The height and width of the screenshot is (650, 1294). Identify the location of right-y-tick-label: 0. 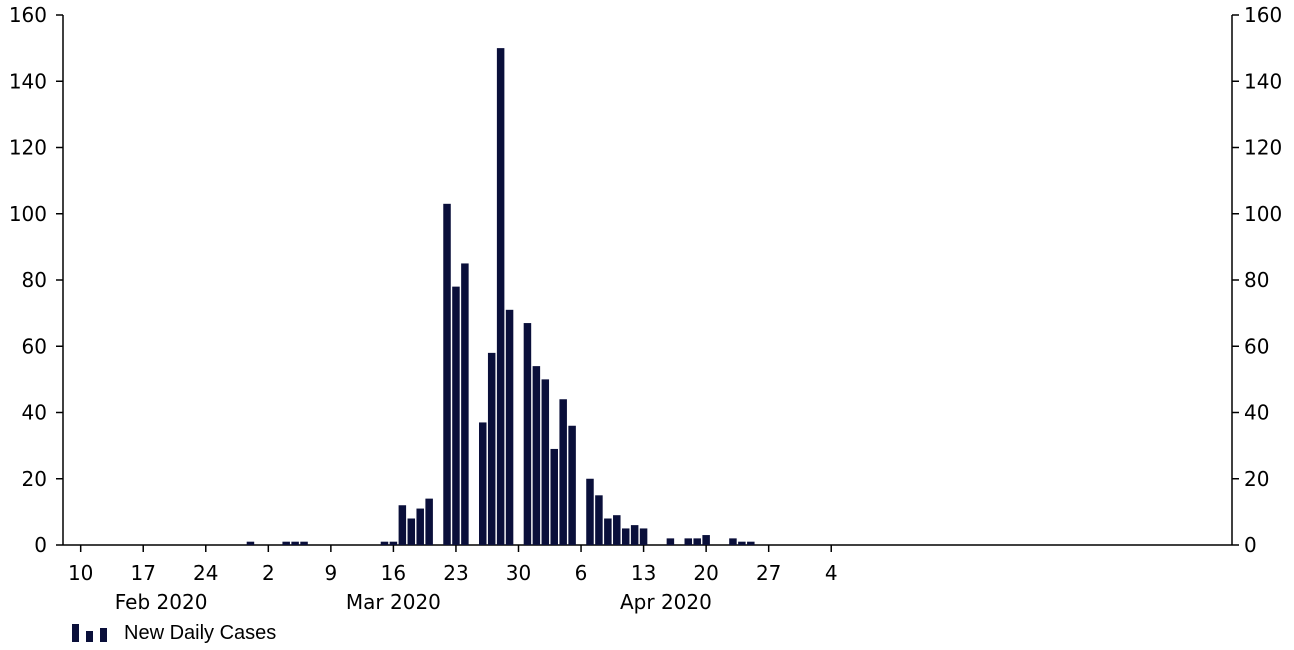
(1250, 545).